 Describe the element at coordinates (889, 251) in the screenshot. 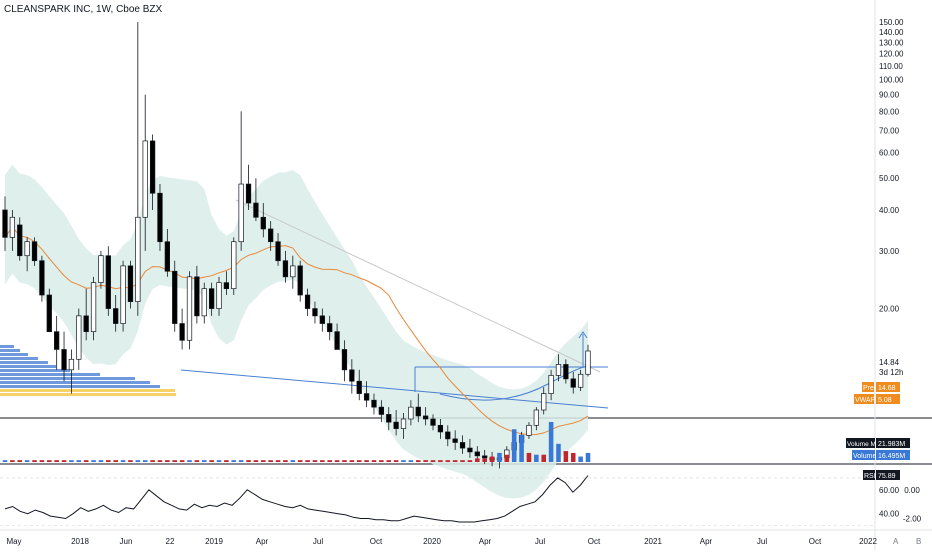

I see `price-tick-label: 30.00` at that location.